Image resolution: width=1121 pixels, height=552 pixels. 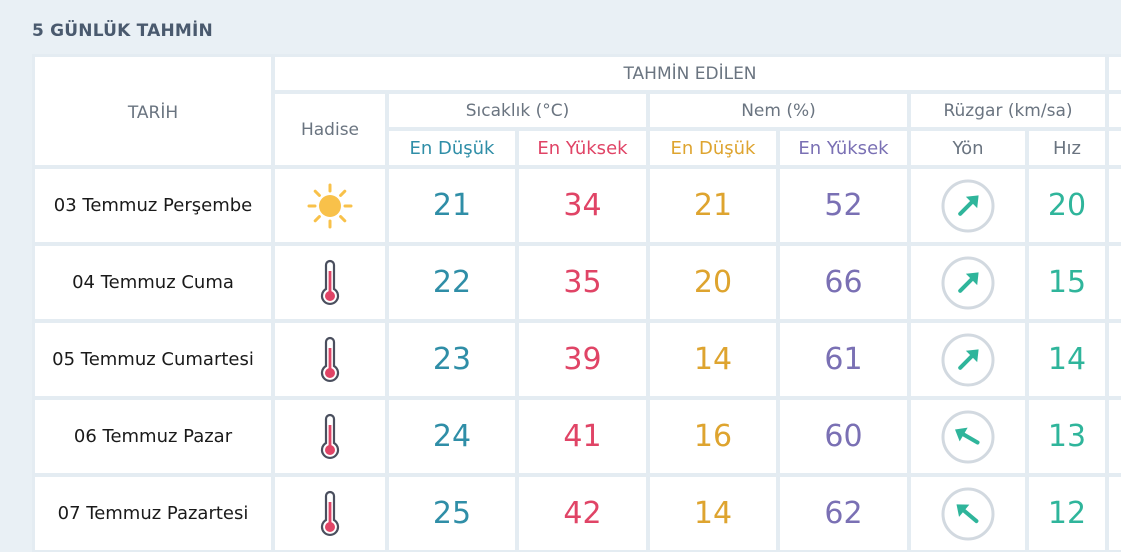 What do you see at coordinates (153, 513) in the screenshot?
I see `row-date: 07 Temmuz Pazartesi` at bounding box center [153, 513].